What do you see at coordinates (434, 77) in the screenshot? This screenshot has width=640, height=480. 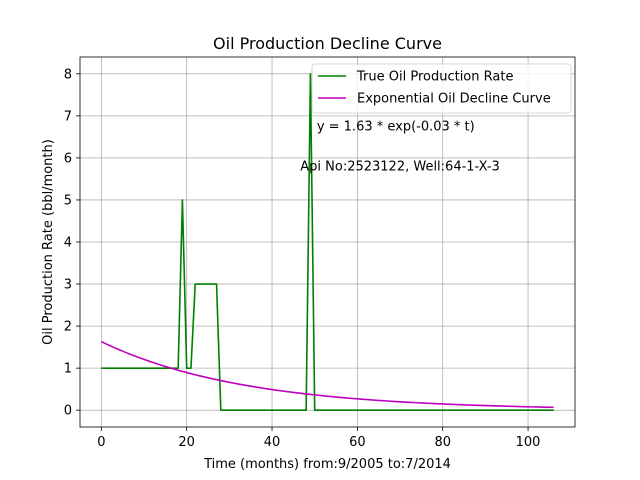 I see `legend-label: True Oil Production Rate` at bounding box center [434, 77].